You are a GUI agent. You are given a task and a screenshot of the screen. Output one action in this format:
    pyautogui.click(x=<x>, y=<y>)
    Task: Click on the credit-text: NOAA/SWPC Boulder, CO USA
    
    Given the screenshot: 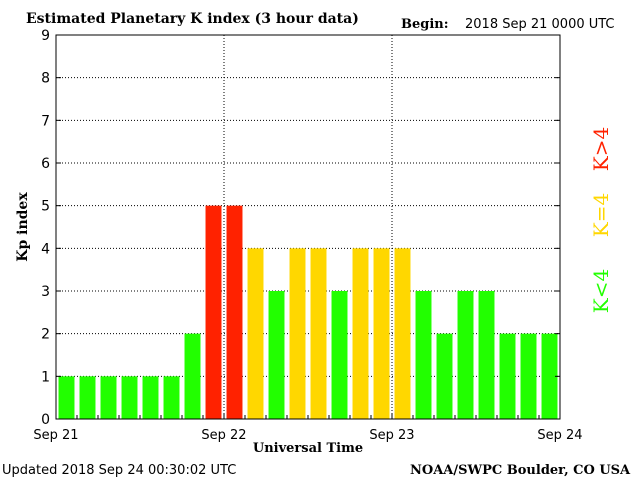 What is the action you would take?
    pyautogui.click(x=520, y=470)
    